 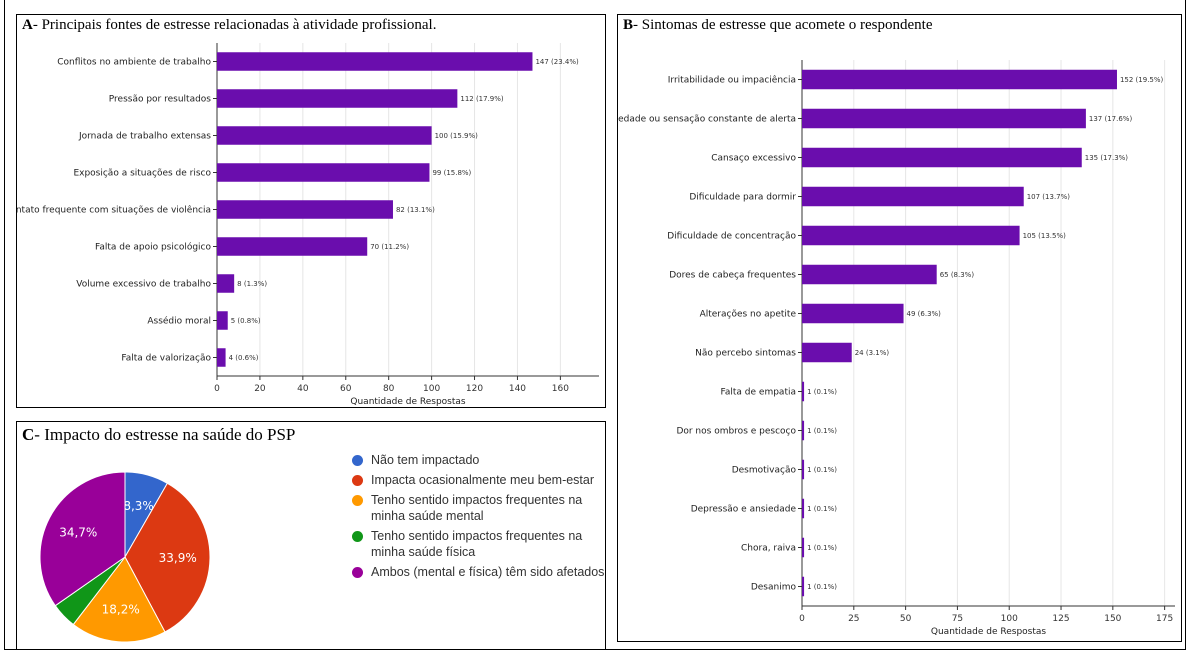 What do you see at coordinates (731, 237) in the screenshot?
I see `category-label: Dificuldade de concentração` at bounding box center [731, 237].